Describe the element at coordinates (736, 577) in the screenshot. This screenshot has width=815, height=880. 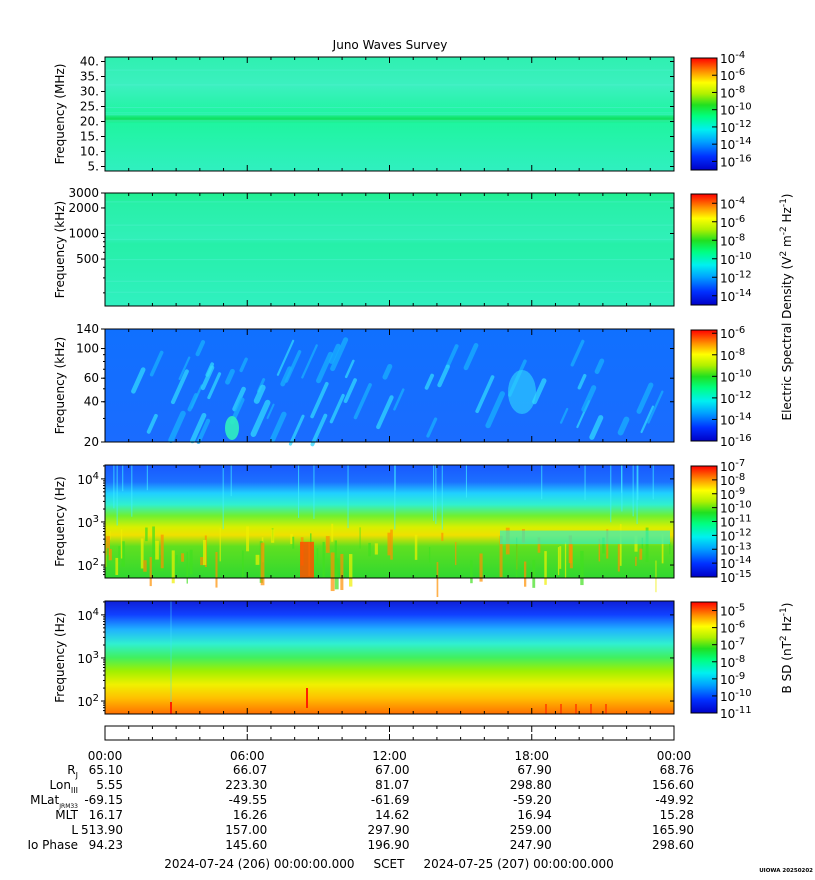
I see `colorbar-tick-label: 10⁻¹⁵` at that location.